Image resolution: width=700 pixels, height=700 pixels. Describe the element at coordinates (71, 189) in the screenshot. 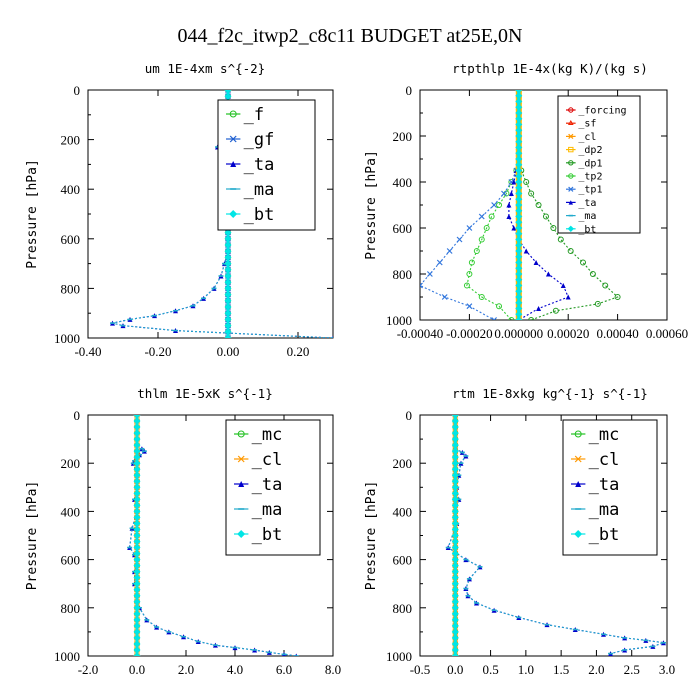

I see `y-tick-label: 400` at that location.